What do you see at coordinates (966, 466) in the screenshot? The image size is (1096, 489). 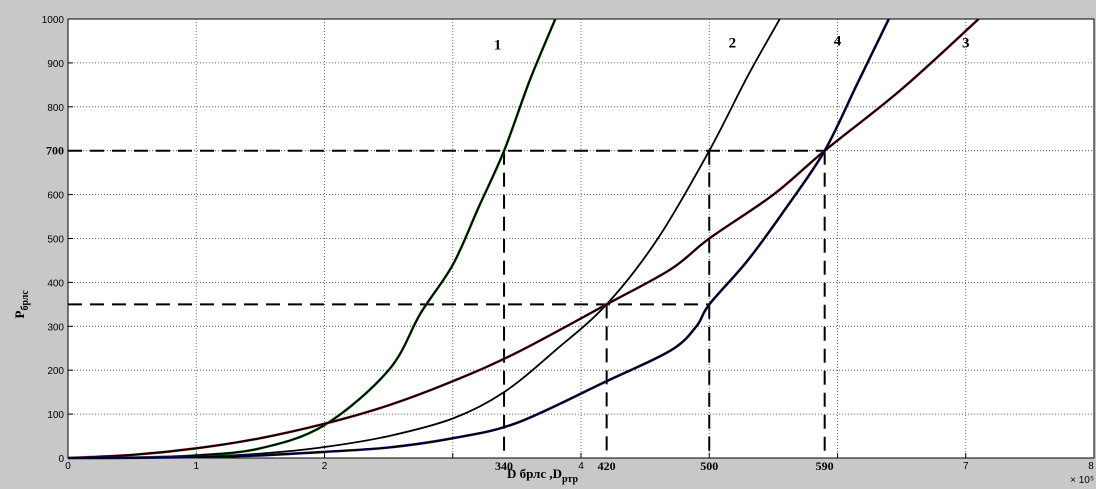 I see `x-tick-label: 7` at bounding box center [966, 466].